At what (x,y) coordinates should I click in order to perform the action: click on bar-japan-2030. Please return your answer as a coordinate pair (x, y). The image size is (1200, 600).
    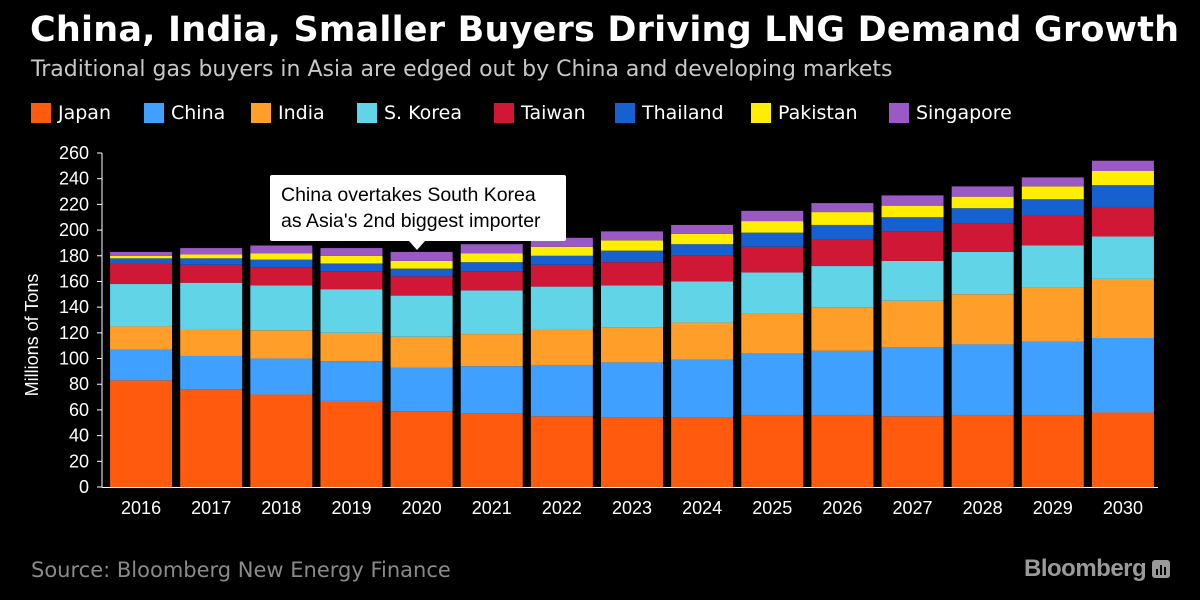
    Looking at the image, I should click on (1122, 449).